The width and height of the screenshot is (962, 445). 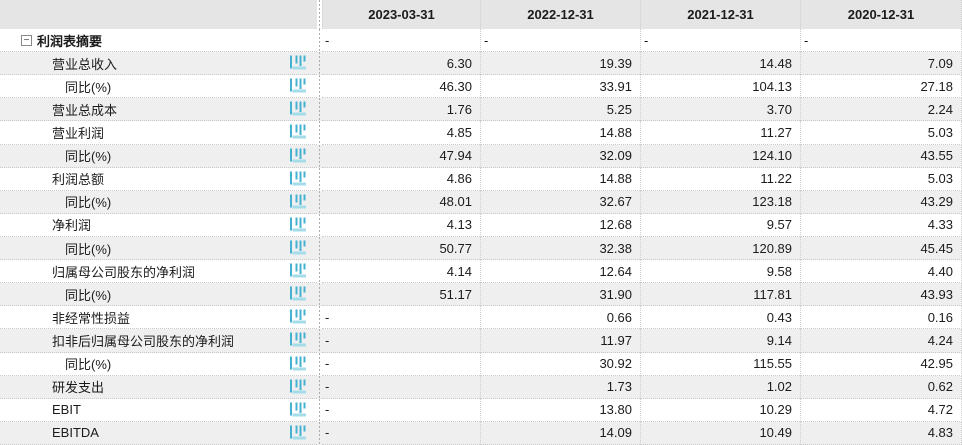 I want to click on value-cell: 14.48, so click(x=720, y=64).